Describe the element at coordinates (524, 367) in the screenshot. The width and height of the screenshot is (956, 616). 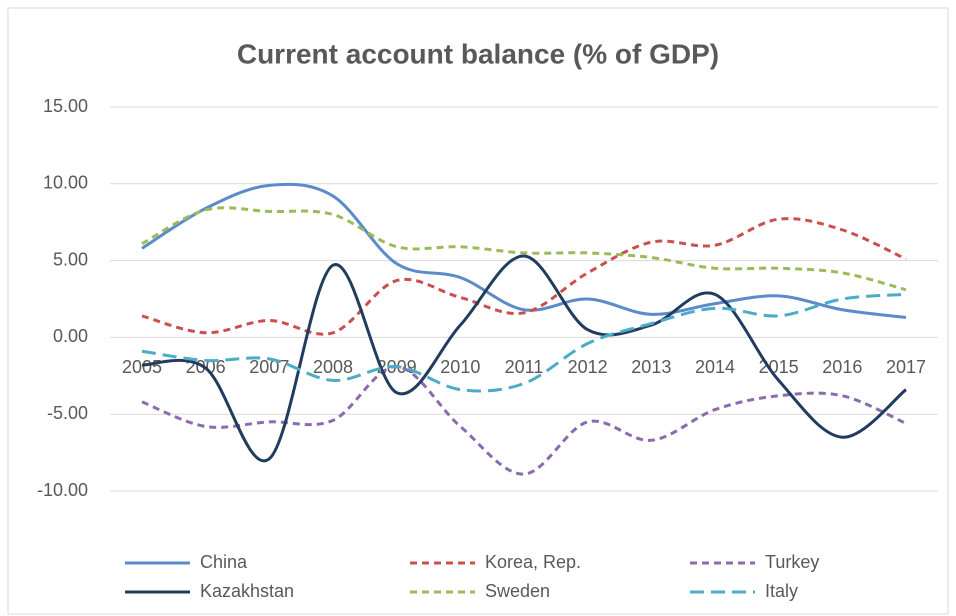
I see `x-tick-label: 2011` at that location.